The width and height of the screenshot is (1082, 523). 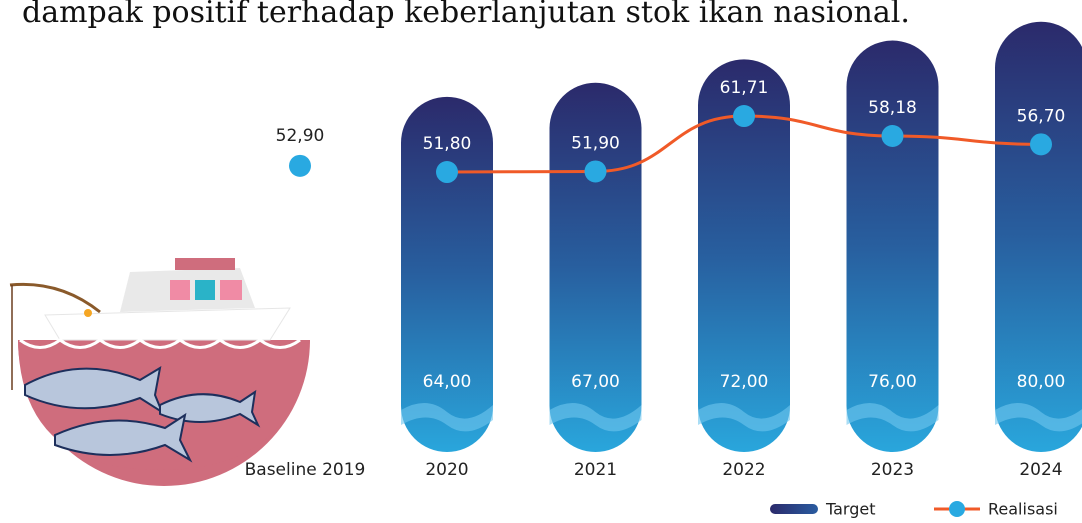 What do you see at coordinates (447, 144) in the screenshot?
I see `realisasi-label: 51,80` at bounding box center [447, 144].